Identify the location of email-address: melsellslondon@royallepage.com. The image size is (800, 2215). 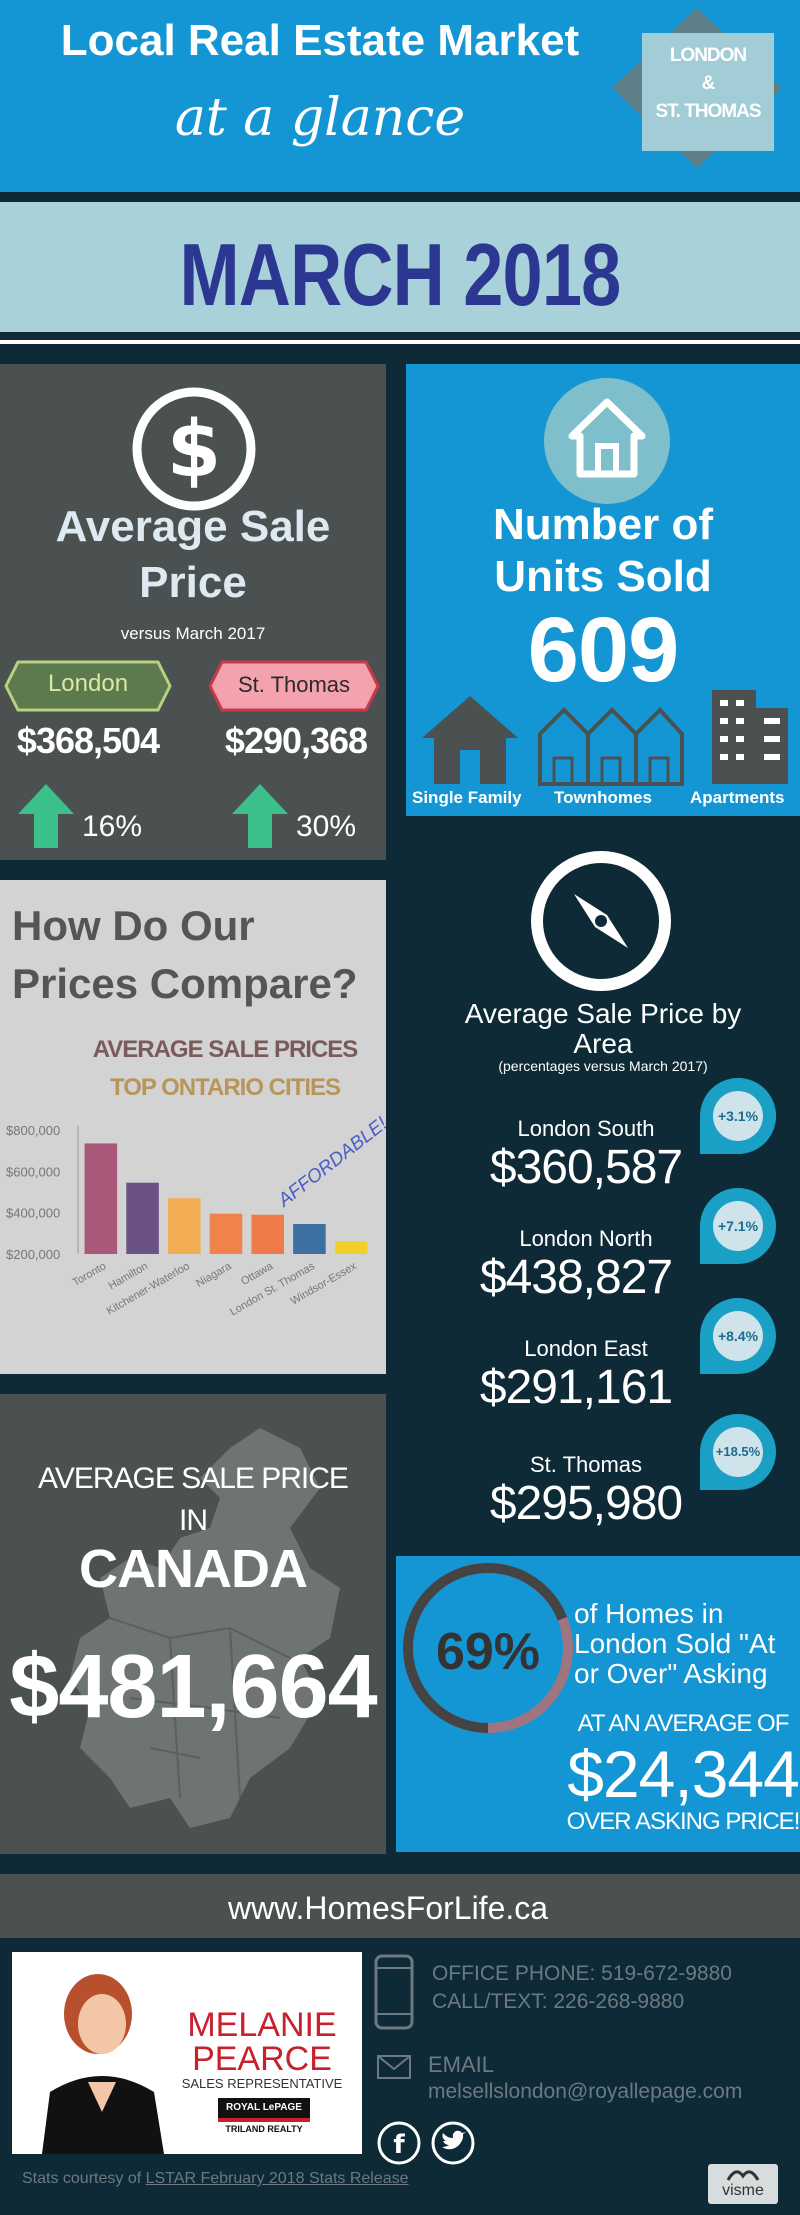
(585, 2091).